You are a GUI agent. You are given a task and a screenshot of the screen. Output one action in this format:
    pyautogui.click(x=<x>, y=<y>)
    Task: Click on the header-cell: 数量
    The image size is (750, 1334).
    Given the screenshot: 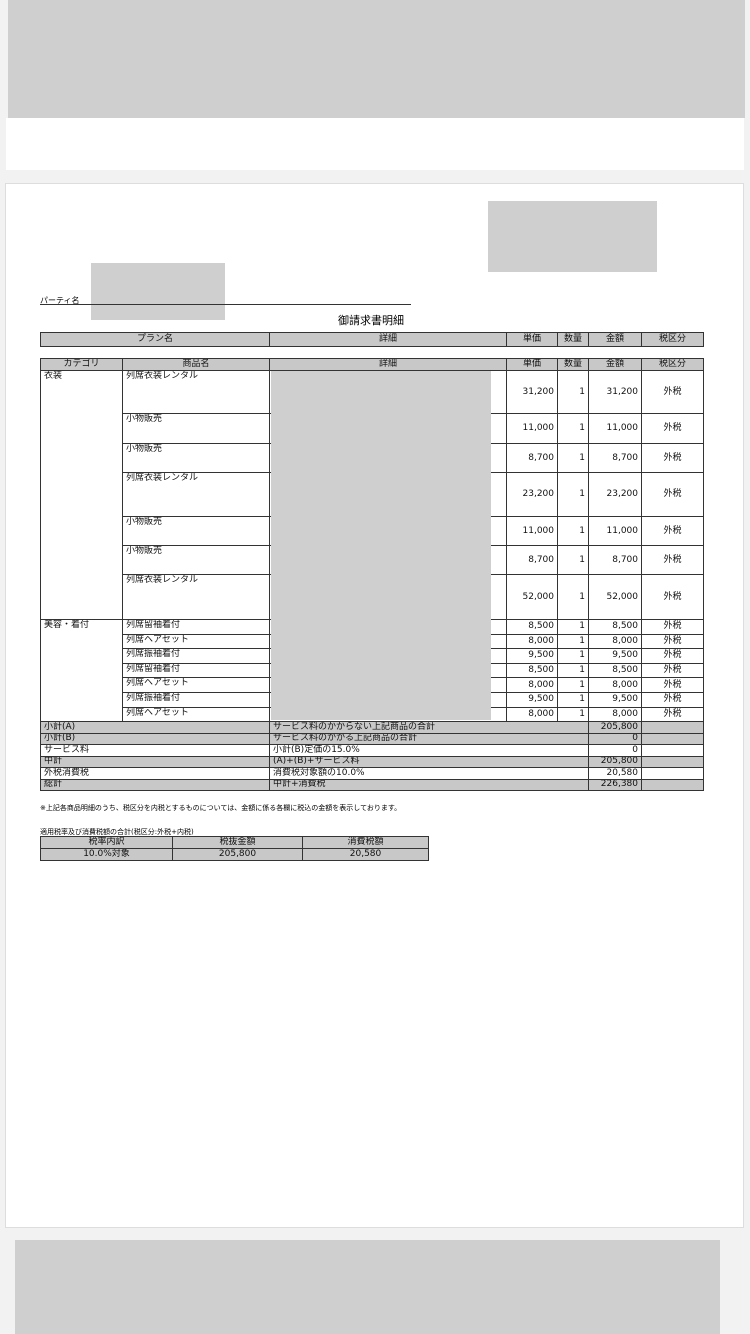 What is the action you would take?
    pyautogui.click(x=573, y=339)
    